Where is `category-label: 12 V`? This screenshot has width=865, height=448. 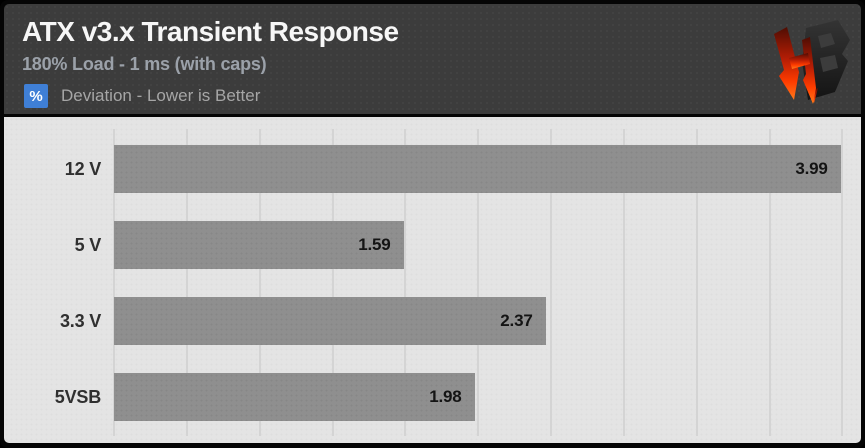
category-label: 12 V is located at coordinates (82, 168).